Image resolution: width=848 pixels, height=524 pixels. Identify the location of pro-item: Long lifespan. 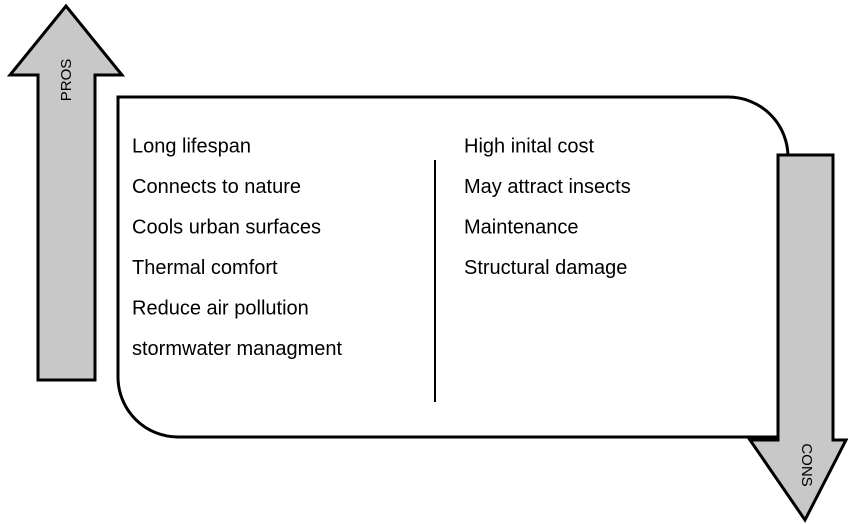
(191, 146).